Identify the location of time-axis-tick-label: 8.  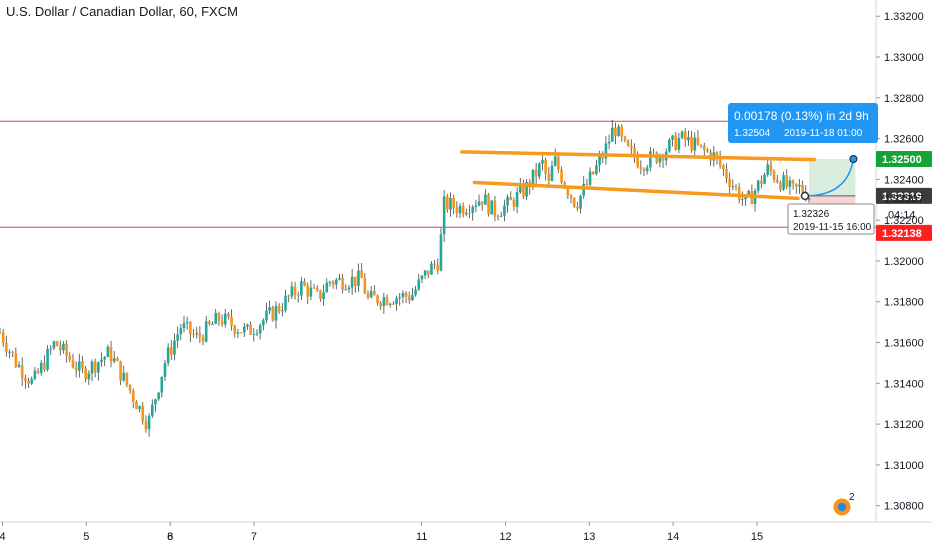
(170, 537).